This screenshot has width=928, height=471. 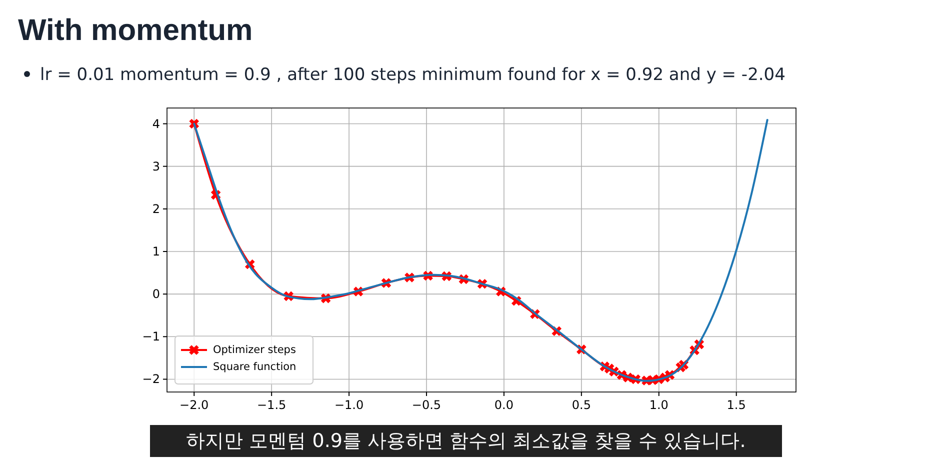 I want to click on y-tick-label: 3, so click(x=156, y=166).